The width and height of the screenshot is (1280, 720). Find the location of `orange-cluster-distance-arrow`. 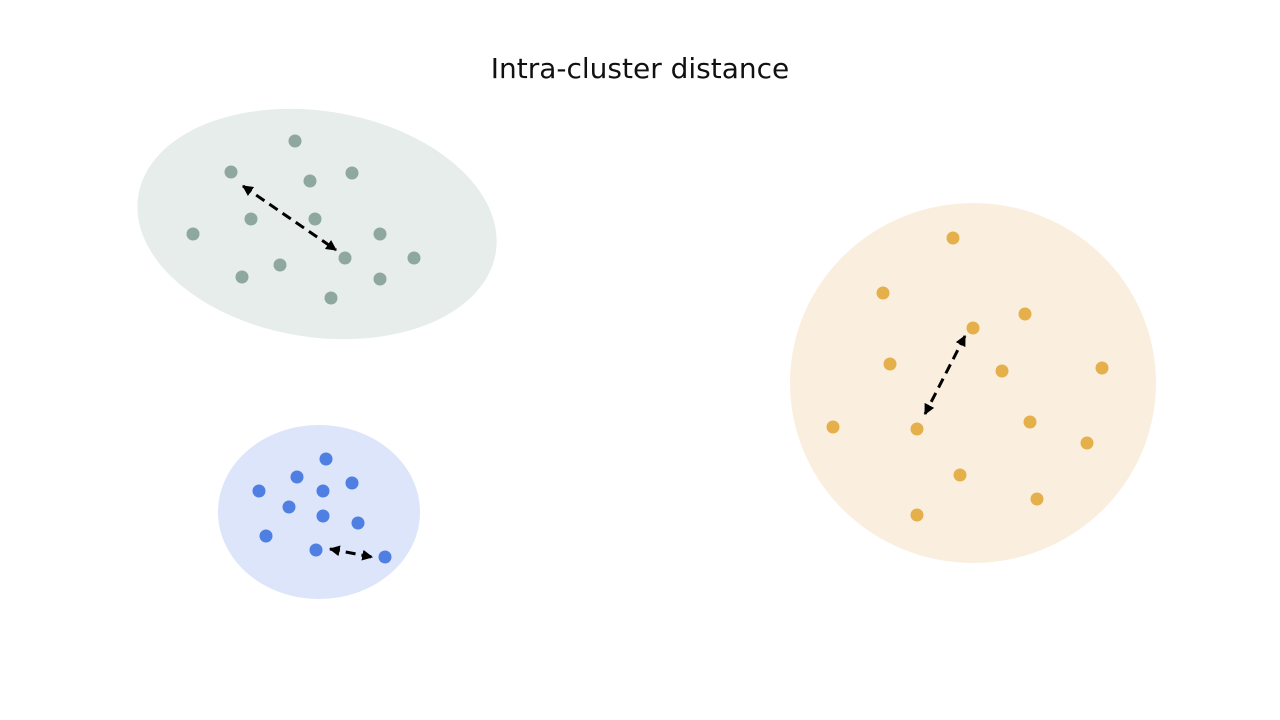

orange-cluster-distance-arrow is located at coordinates (945, 375).